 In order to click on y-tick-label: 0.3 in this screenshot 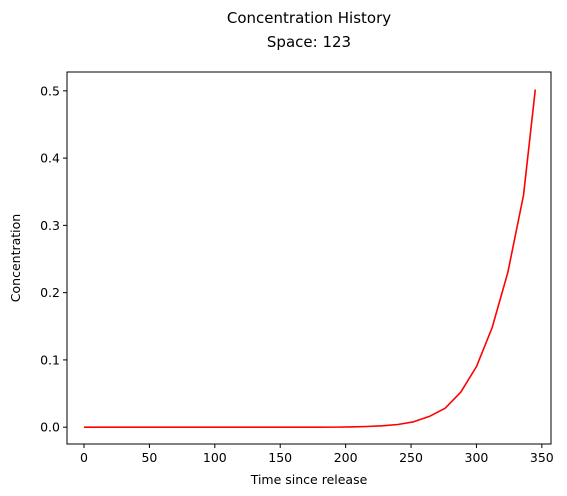, I will do `click(50, 225)`.